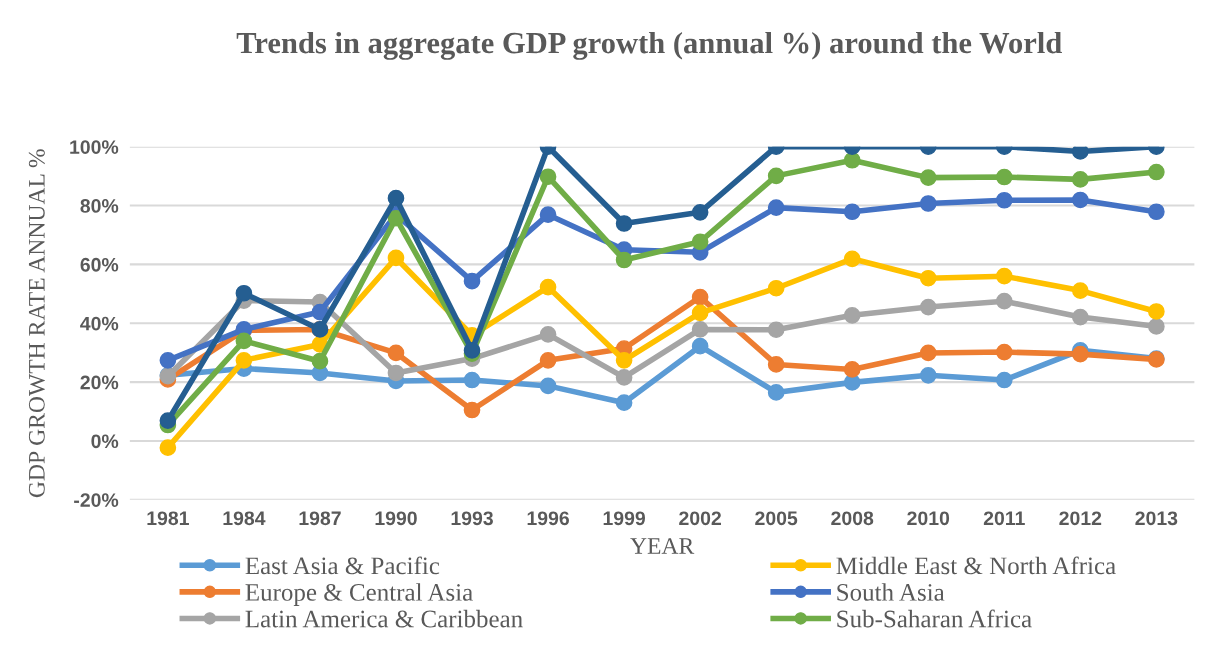 This screenshot has width=1225, height=655. Describe the element at coordinates (624, 518) in the screenshot. I see `x-tick-label: 1999` at that location.